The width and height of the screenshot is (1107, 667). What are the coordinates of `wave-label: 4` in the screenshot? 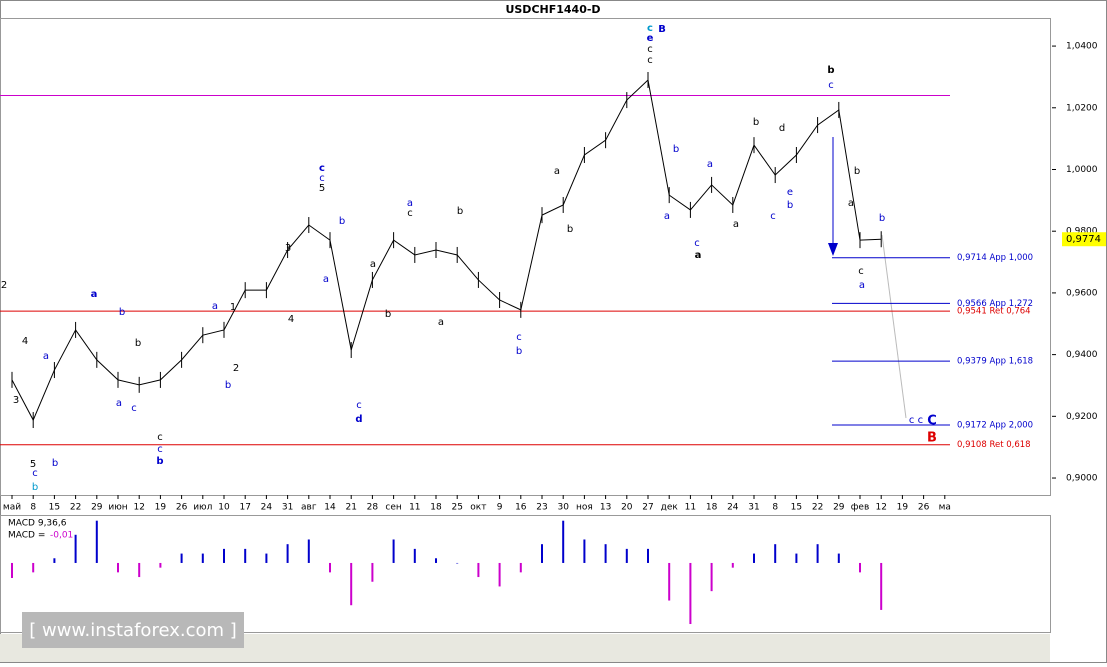 It's located at (25, 341).